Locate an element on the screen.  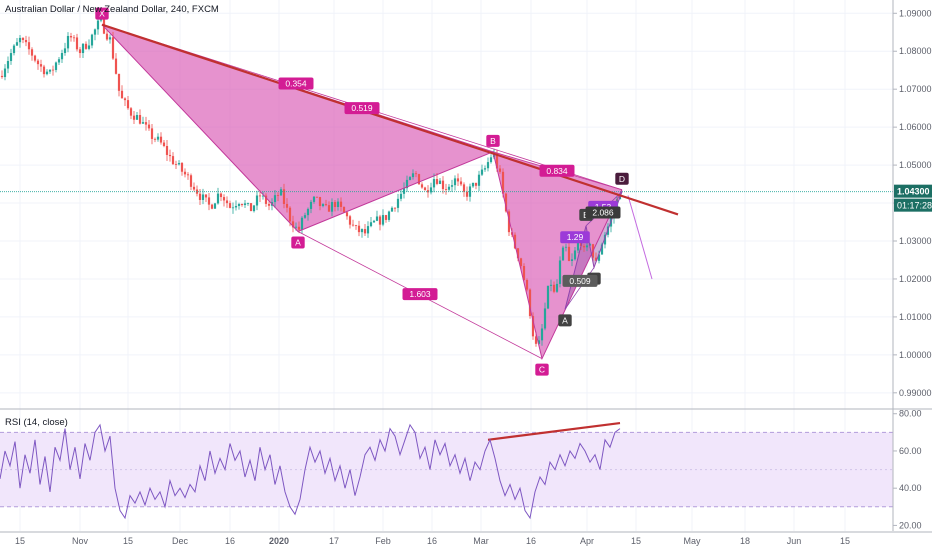
price-tick-label: 1.02000 is located at coordinates (915, 279).